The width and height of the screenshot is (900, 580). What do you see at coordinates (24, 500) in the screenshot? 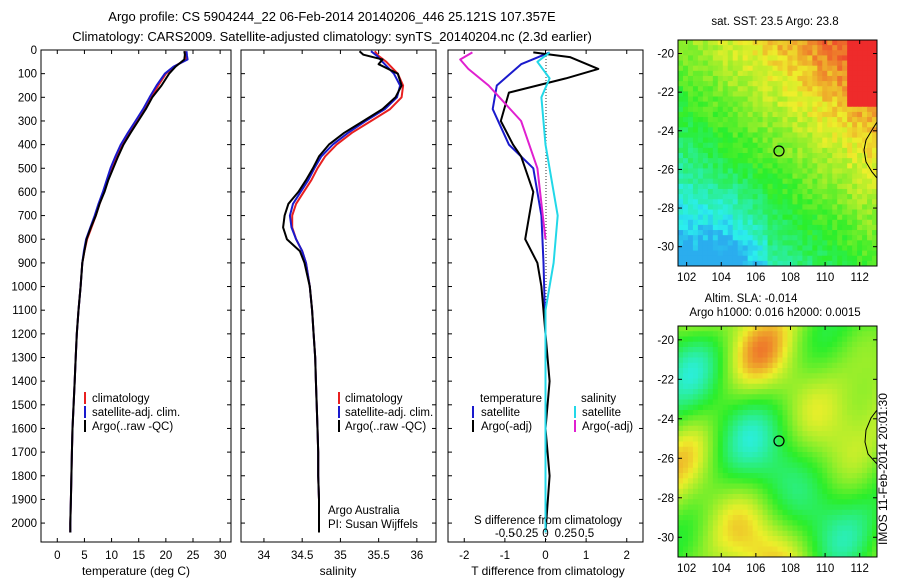
I see `y-tick-label: 1900` at bounding box center [24, 500].